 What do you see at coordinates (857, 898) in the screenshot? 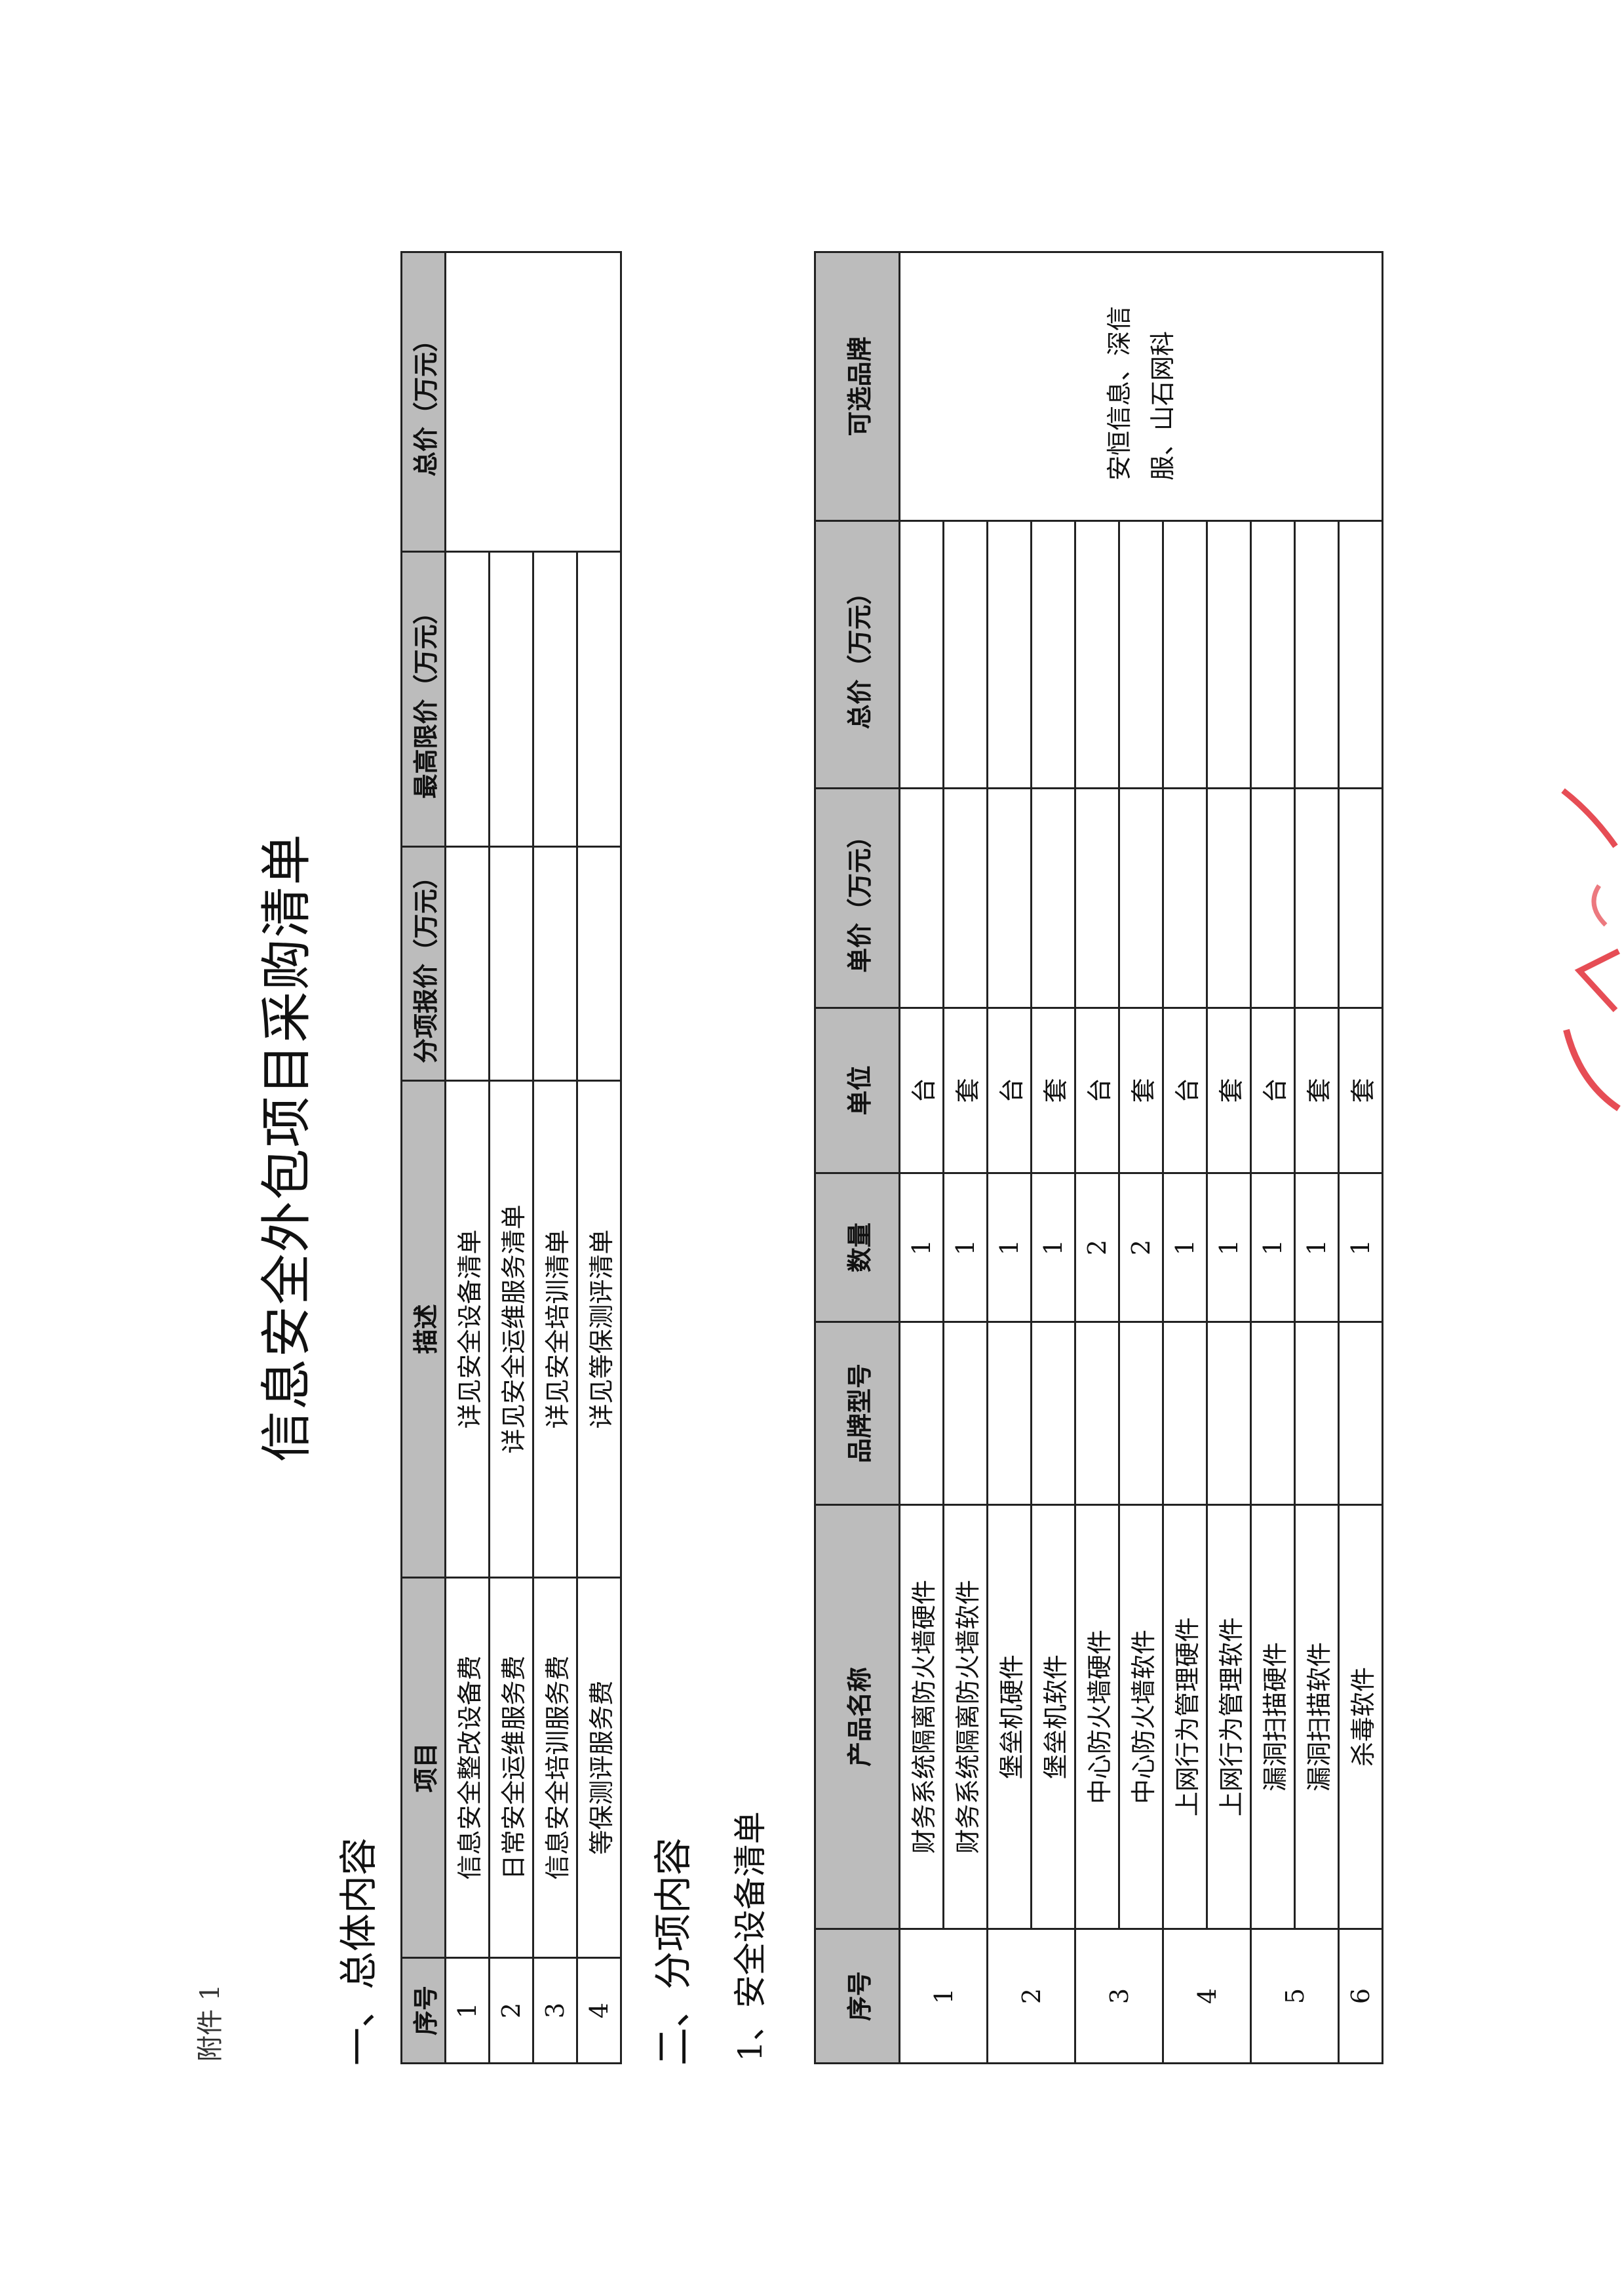
I see `column-header: 单价（万元）` at bounding box center [857, 898].